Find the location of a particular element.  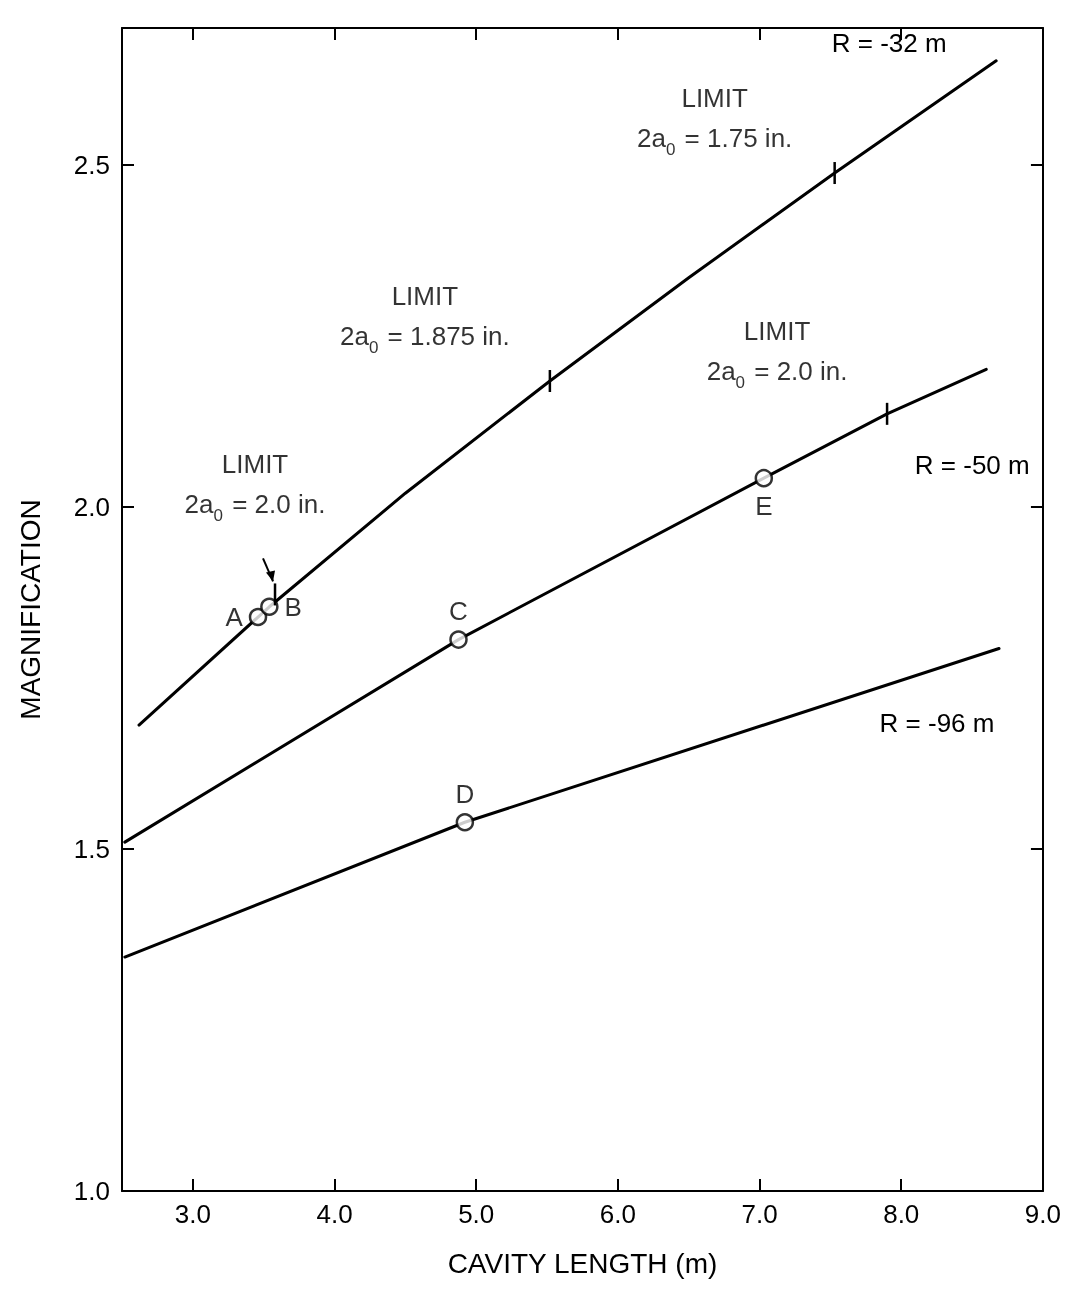

x-axis-title: CAVITY LENGTH (m) is located at coordinates (582, 1263).